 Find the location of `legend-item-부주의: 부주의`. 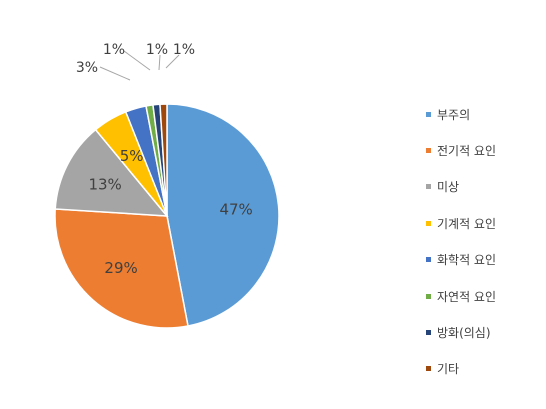

legend-item-부주의: 부주의 is located at coordinates (461, 114).